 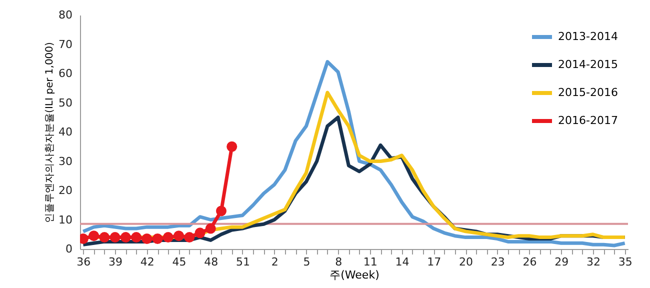 What do you see at coordinates (355, 275) in the screenshot?
I see `x-axis-title: 주(Week)` at bounding box center [355, 275].